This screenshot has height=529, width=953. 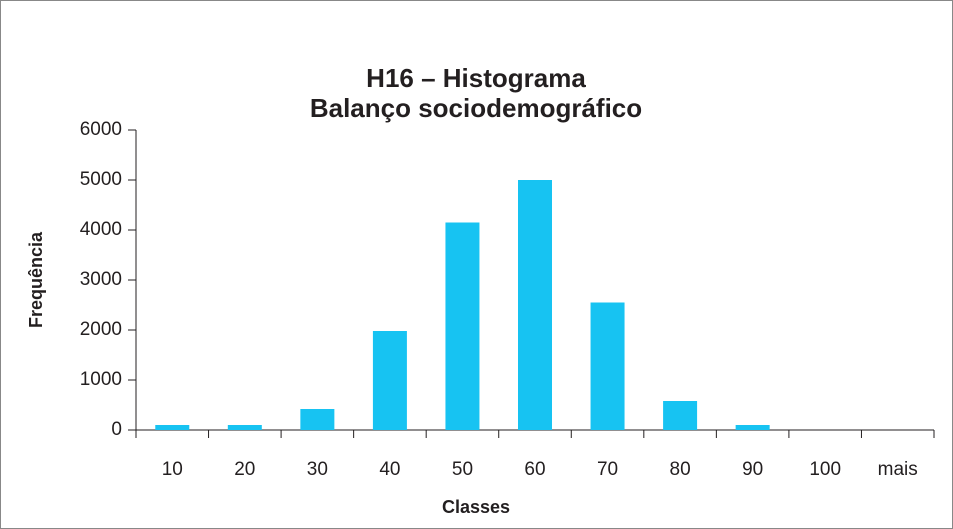 What do you see at coordinates (101, 129) in the screenshot?
I see `y-tick-label: 6000` at bounding box center [101, 129].